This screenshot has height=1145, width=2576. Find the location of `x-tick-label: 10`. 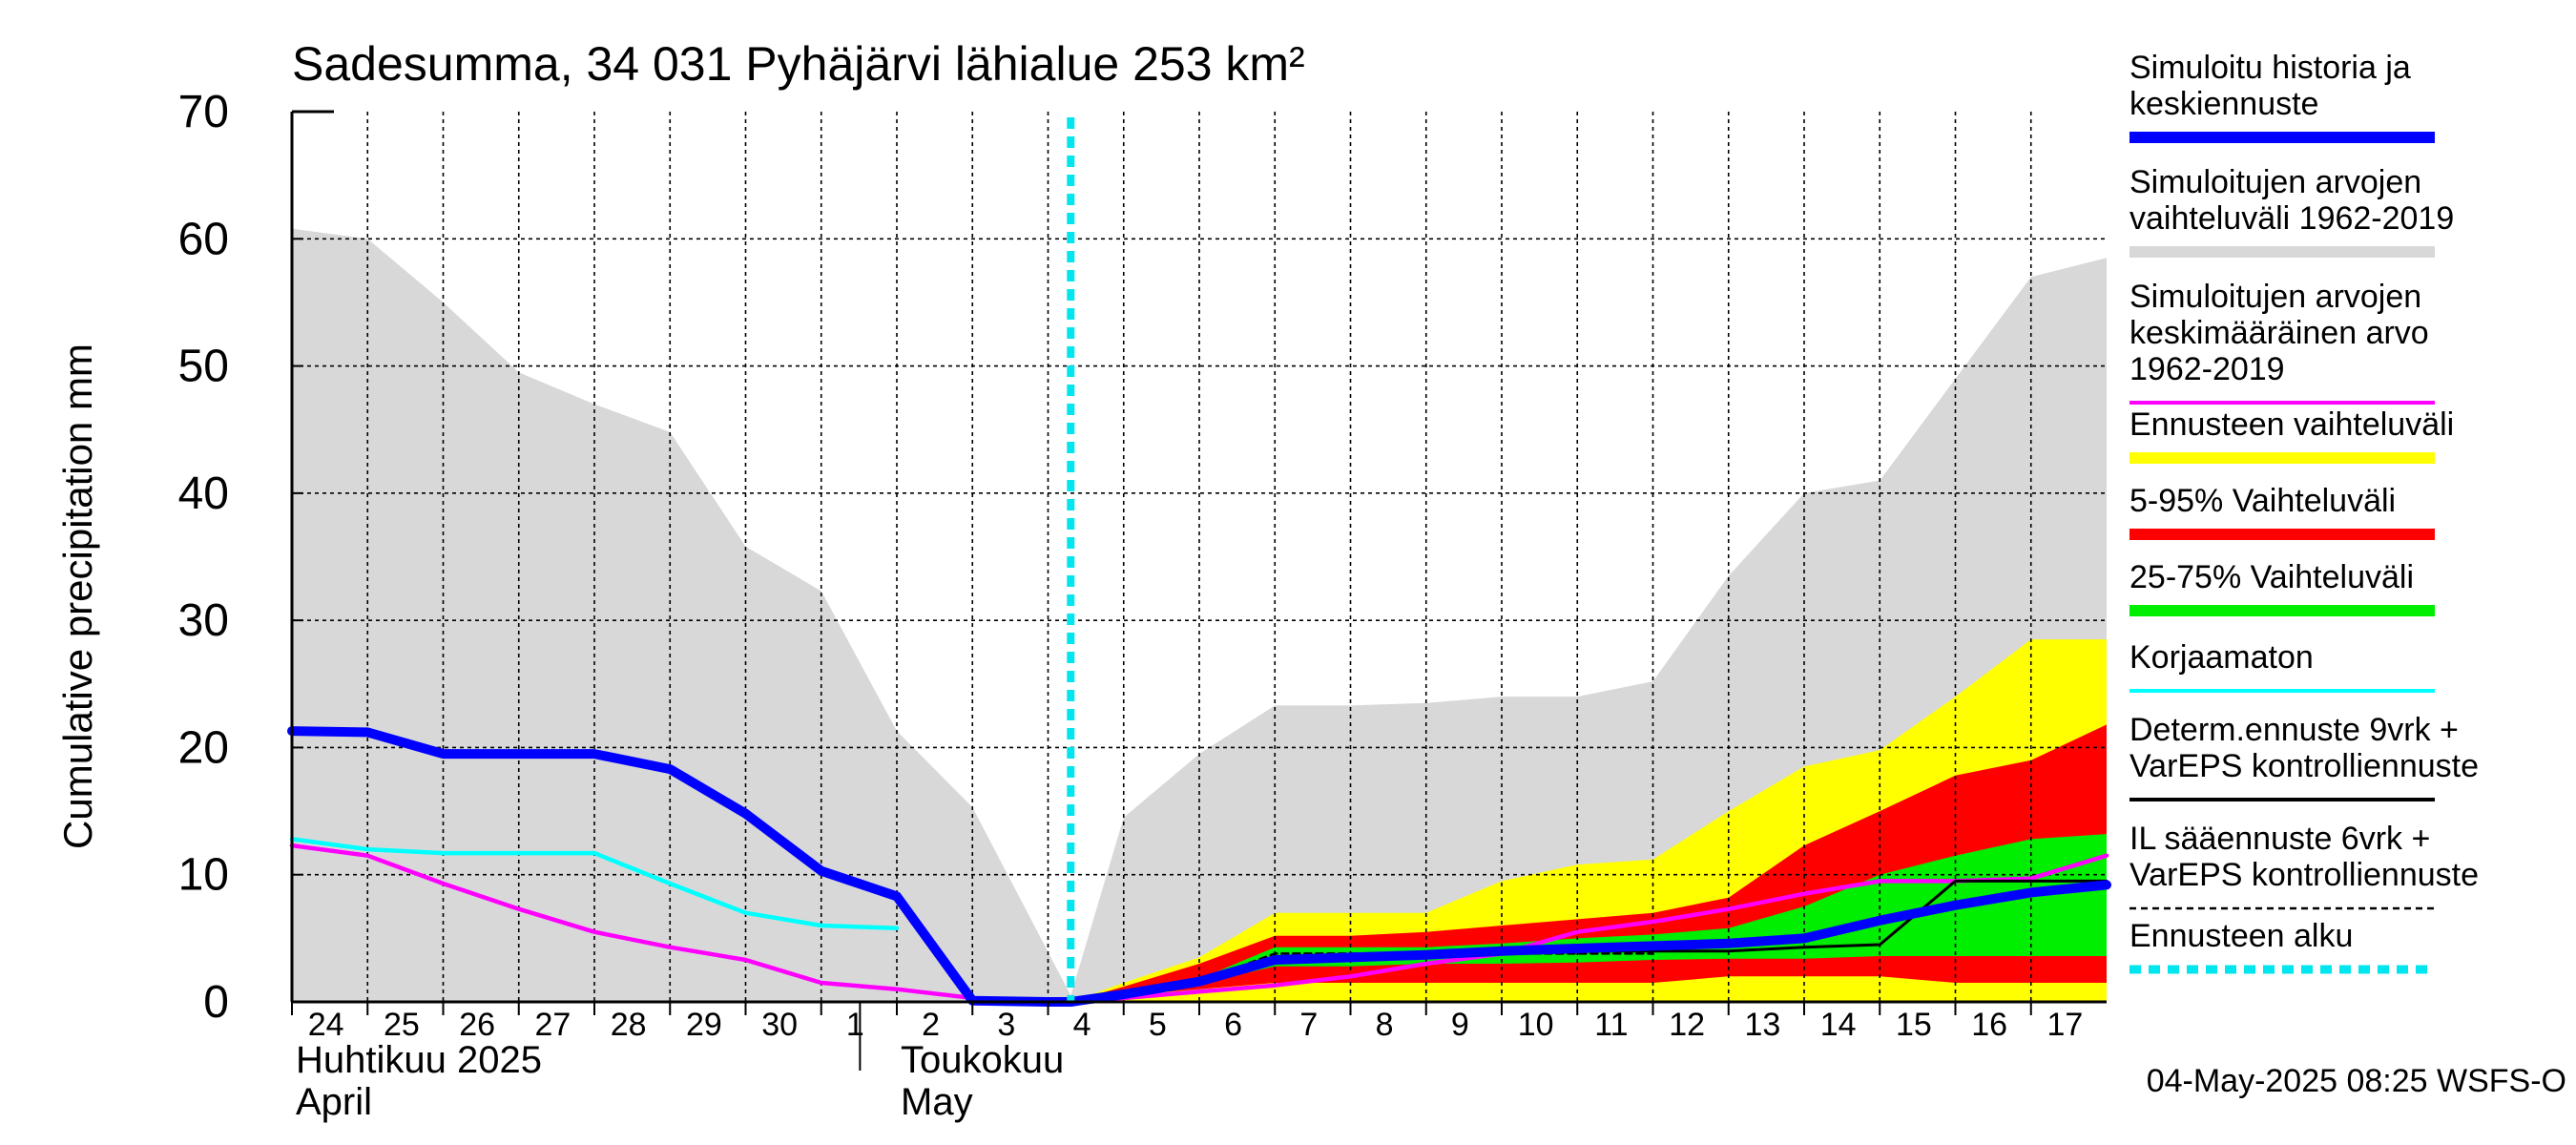

x-tick-label: 10 is located at coordinates (1536, 1025).